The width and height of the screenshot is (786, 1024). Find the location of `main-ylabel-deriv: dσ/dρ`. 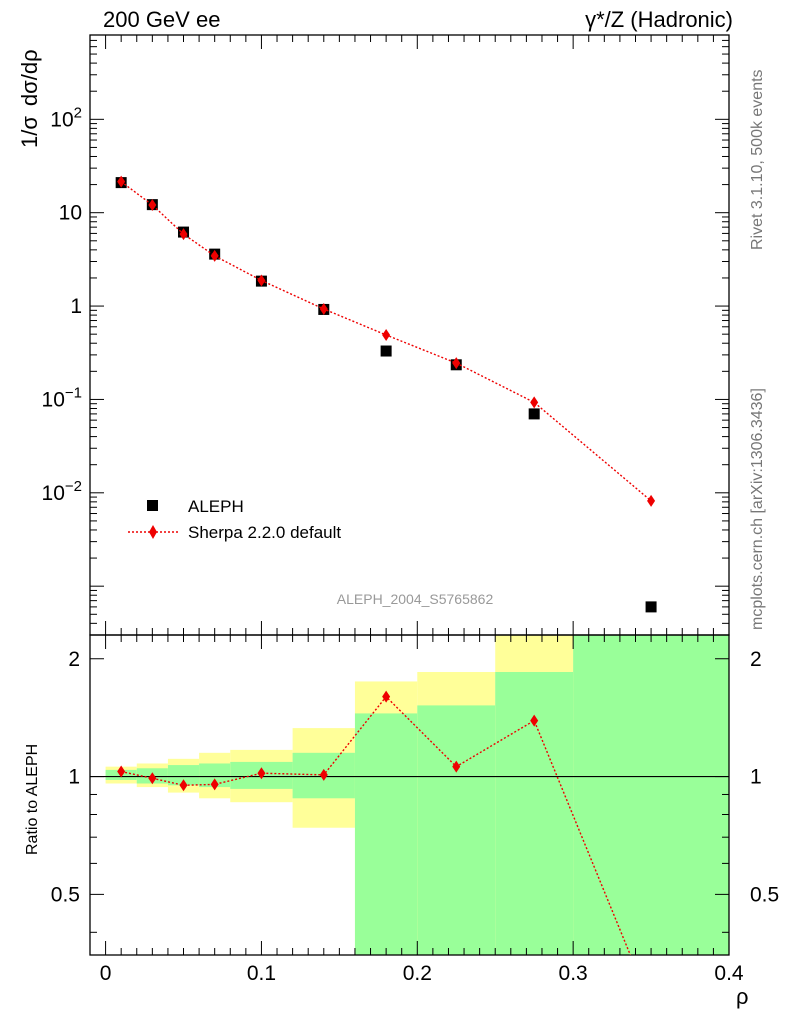

main-ylabel-deriv: dσ/dρ is located at coordinates (29, 77).